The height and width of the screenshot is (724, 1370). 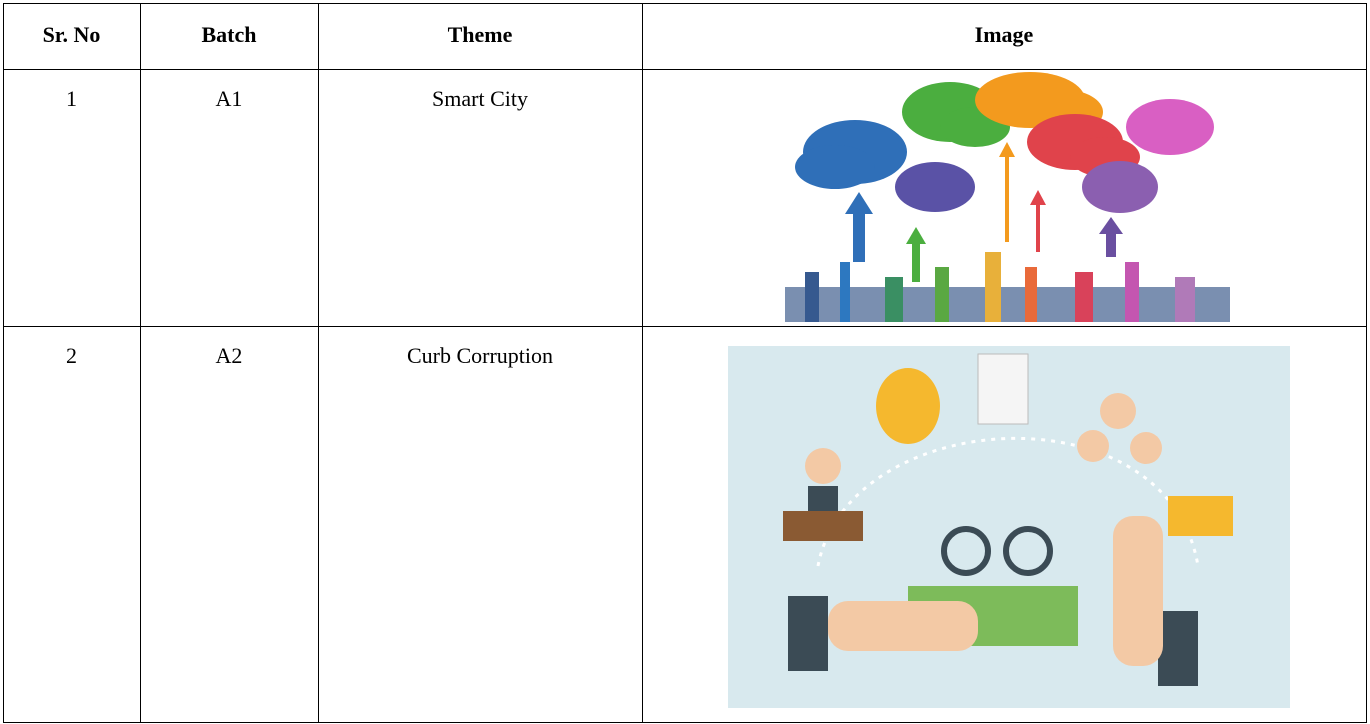 What do you see at coordinates (71, 36) in the screenshot?
I see `header-cell: Sr. No` at bounding box center [71, 36].